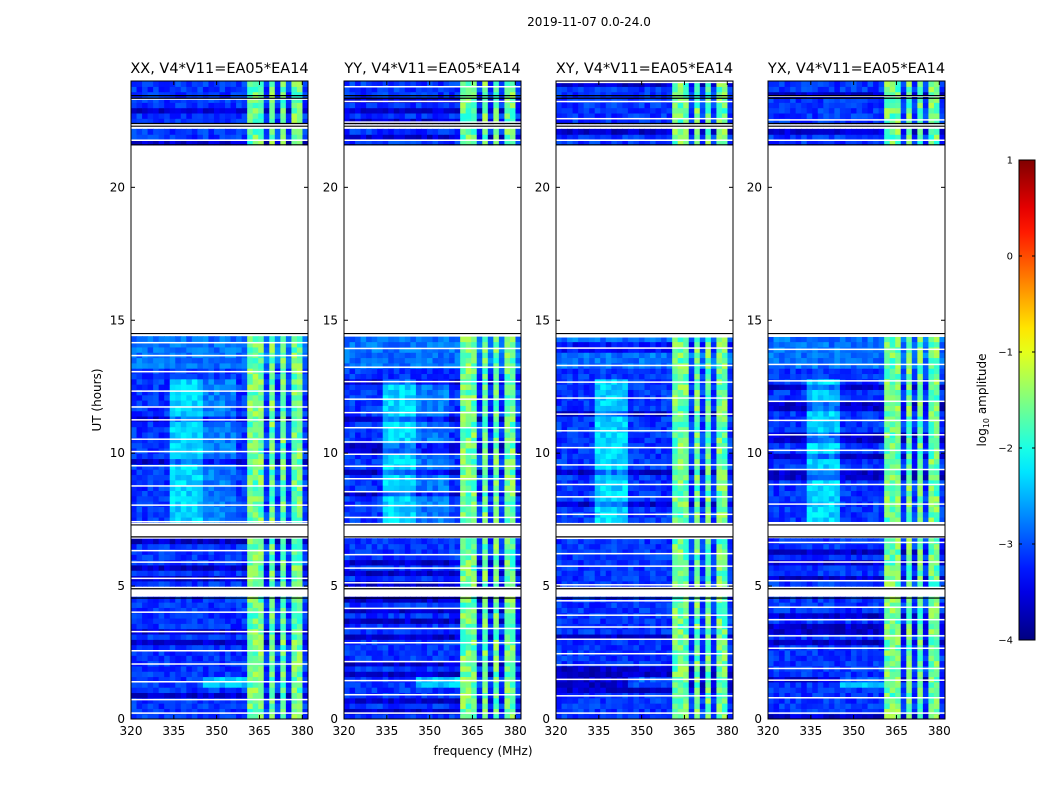 Image resolution: width=1050 pixels, height=800 pixels. I want to click on heatmap-yy, so click(432, 400).